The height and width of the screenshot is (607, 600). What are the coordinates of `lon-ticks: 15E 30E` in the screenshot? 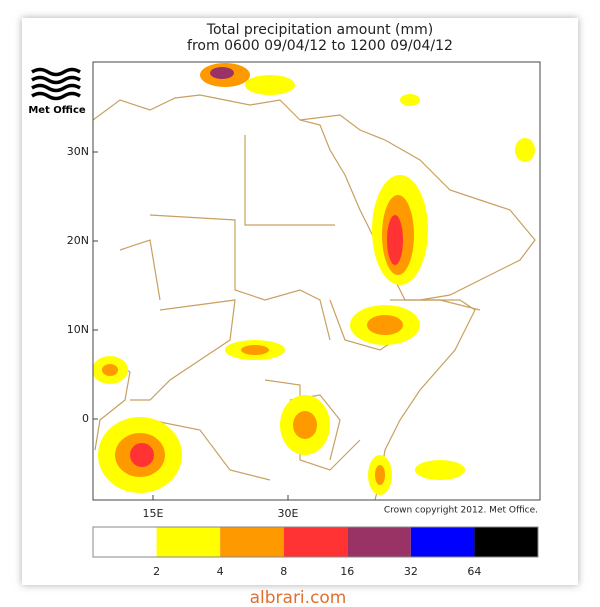 It's located at (221, 507).